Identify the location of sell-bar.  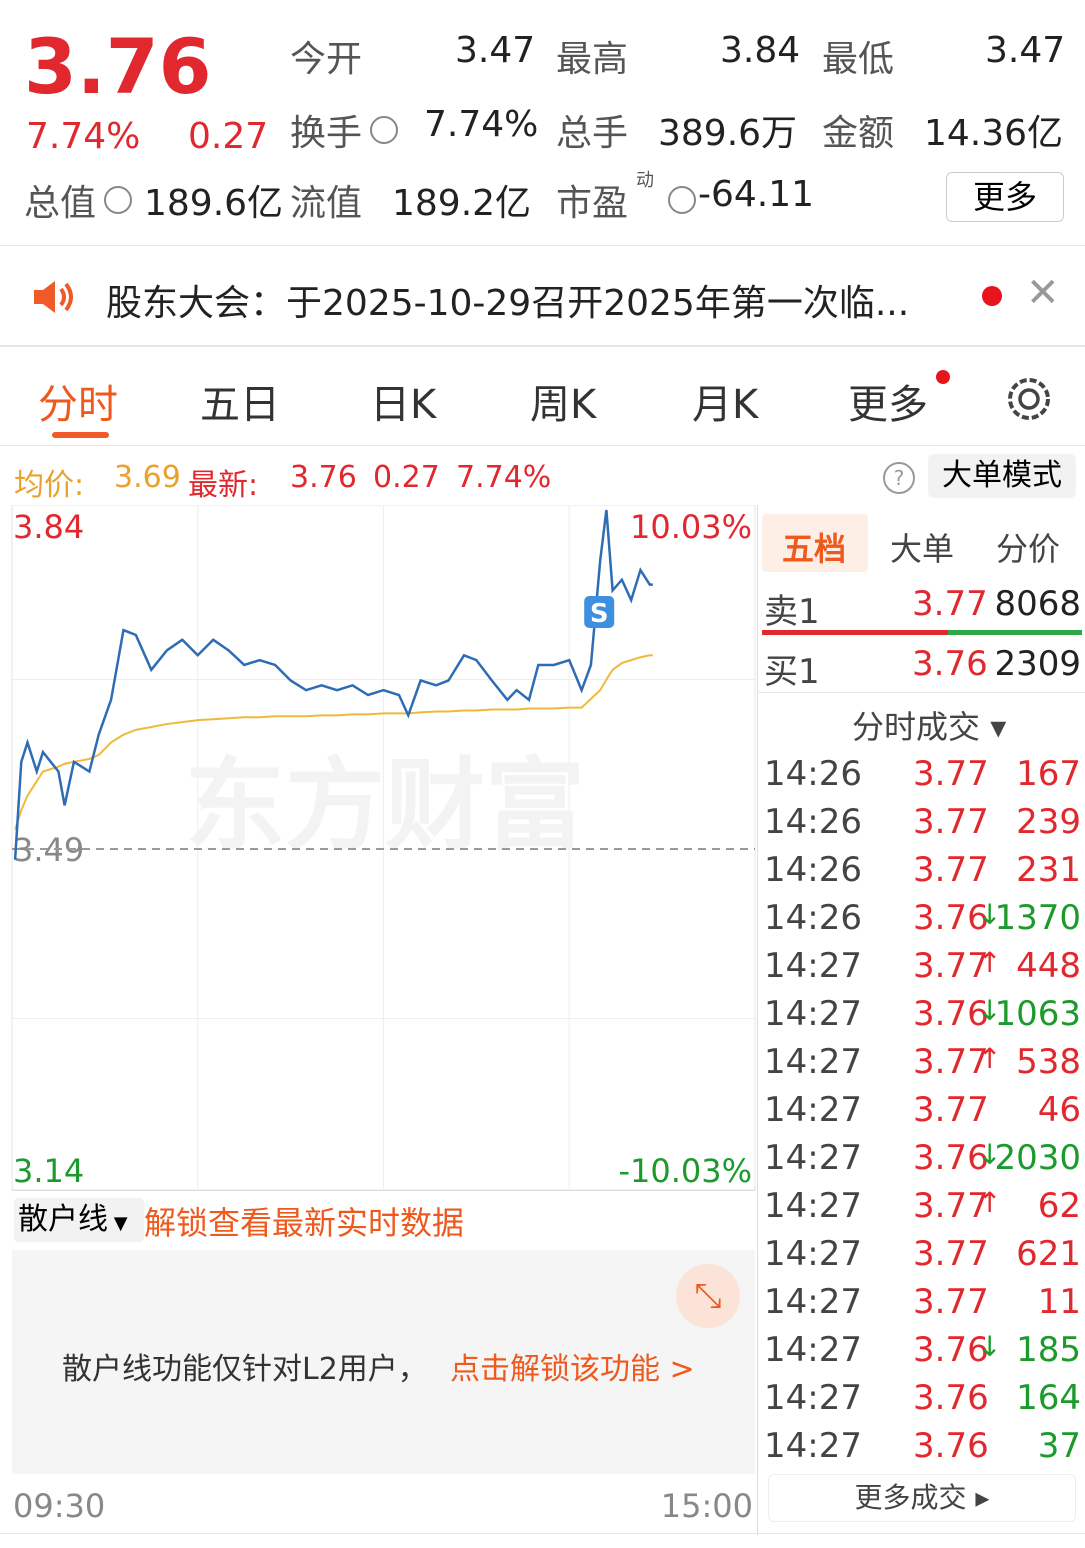
(855, 632).